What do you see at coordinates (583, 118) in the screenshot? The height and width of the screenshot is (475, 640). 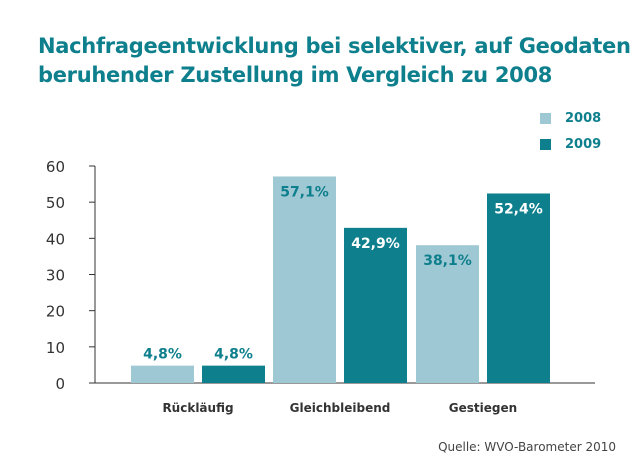 I see `legend-label-2008: 2008` at bounding box center [583, 118].